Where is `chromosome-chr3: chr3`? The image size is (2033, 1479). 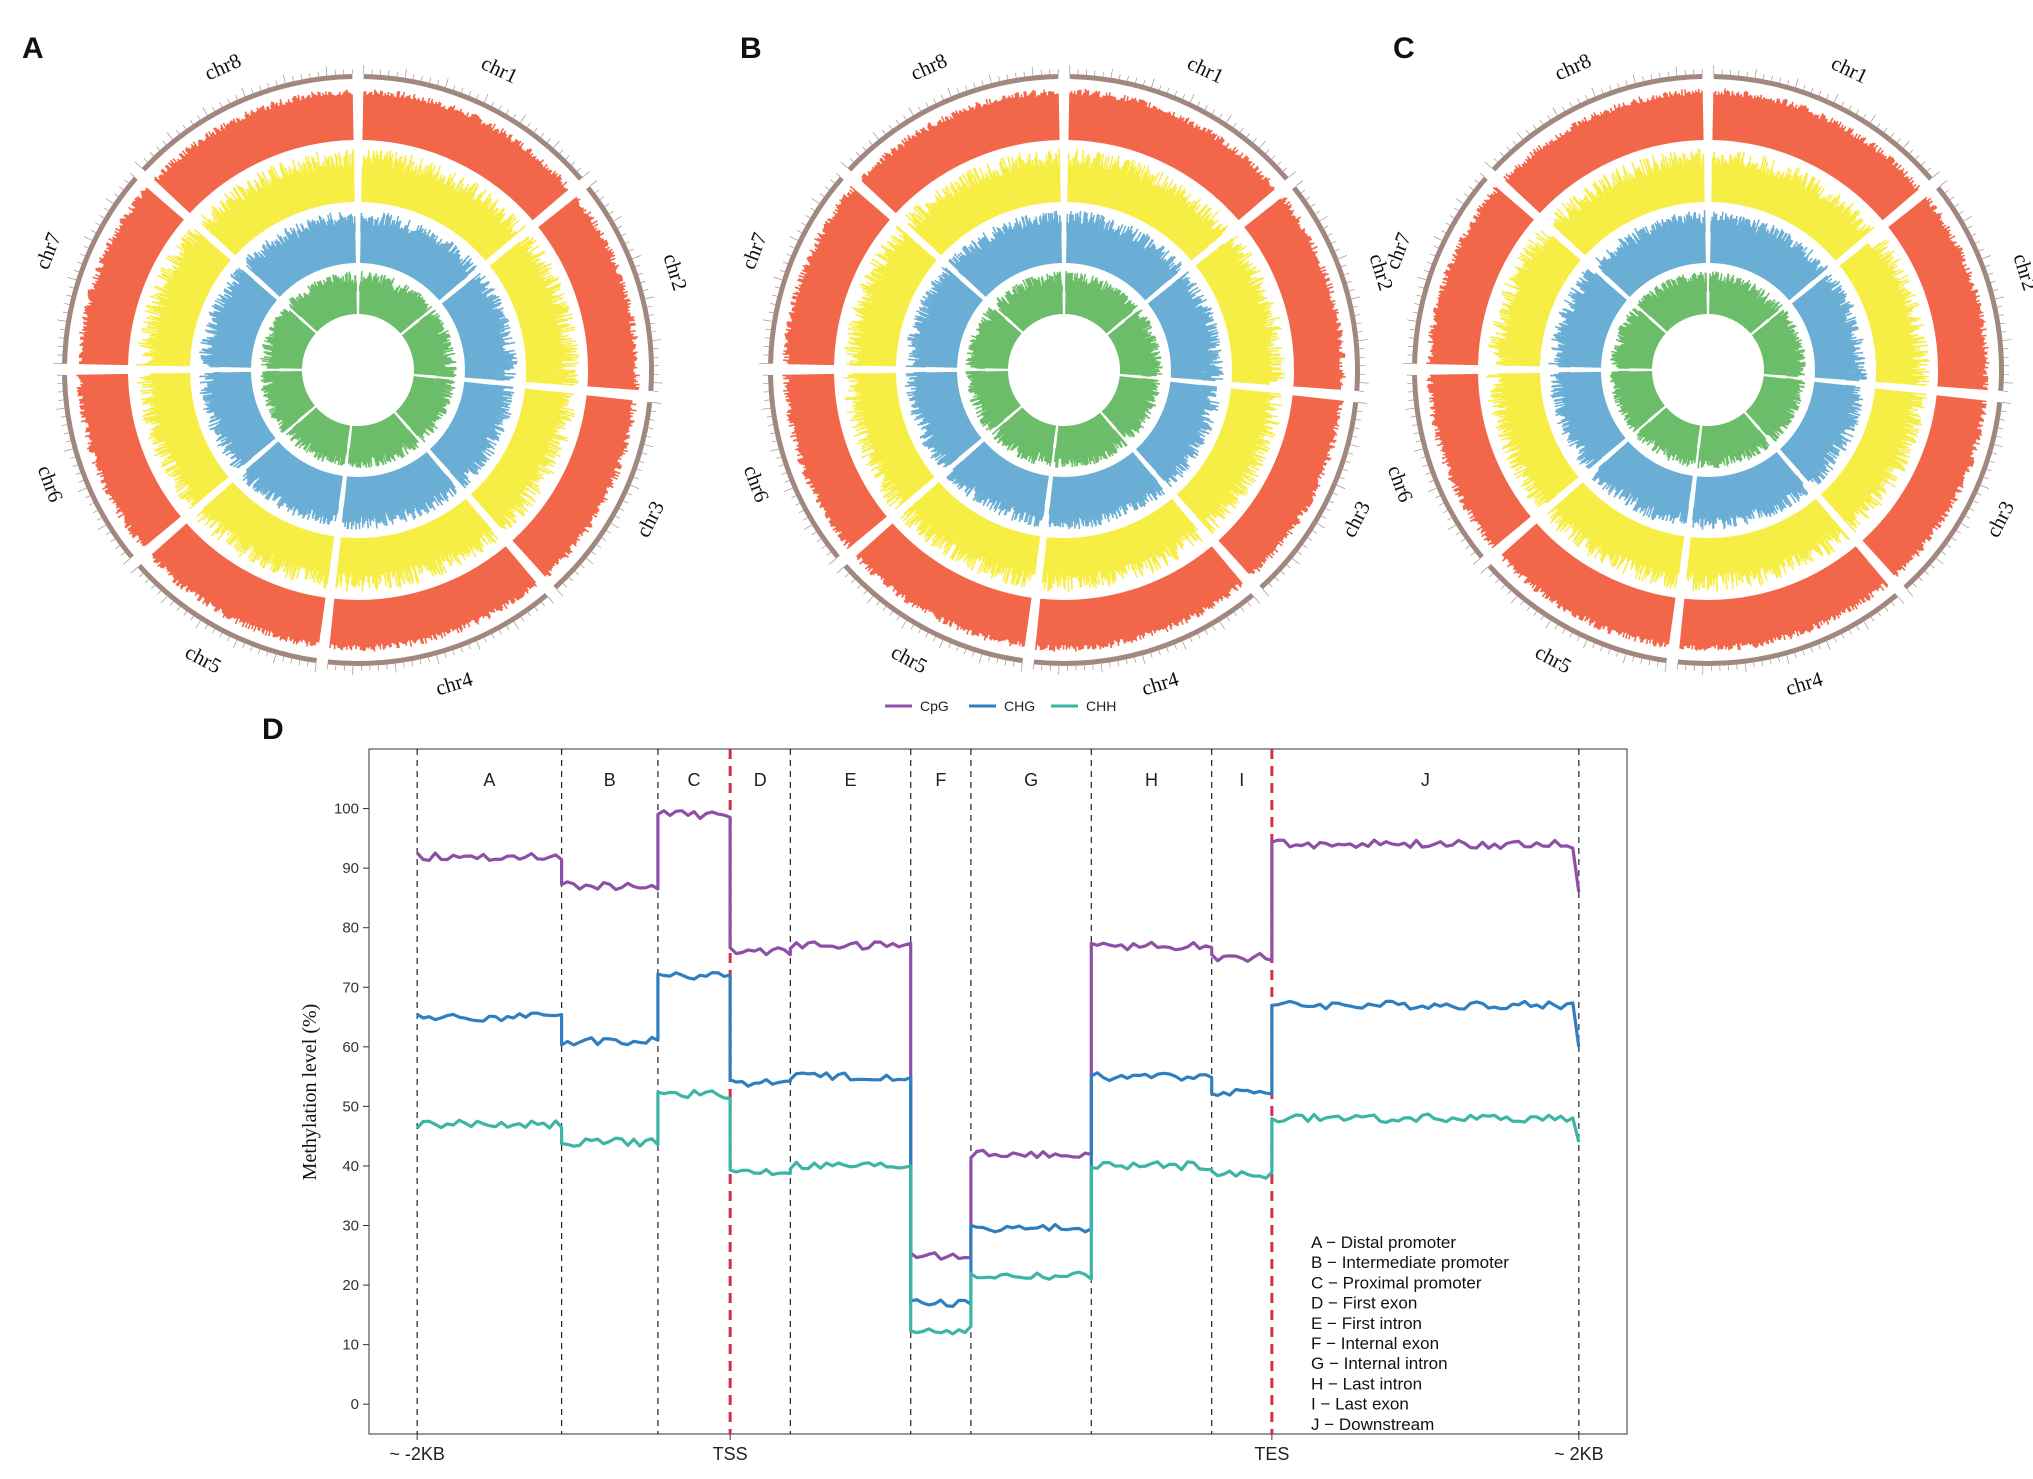
chromosome-chr3: chr3 is located at coordinates (1882, 486).